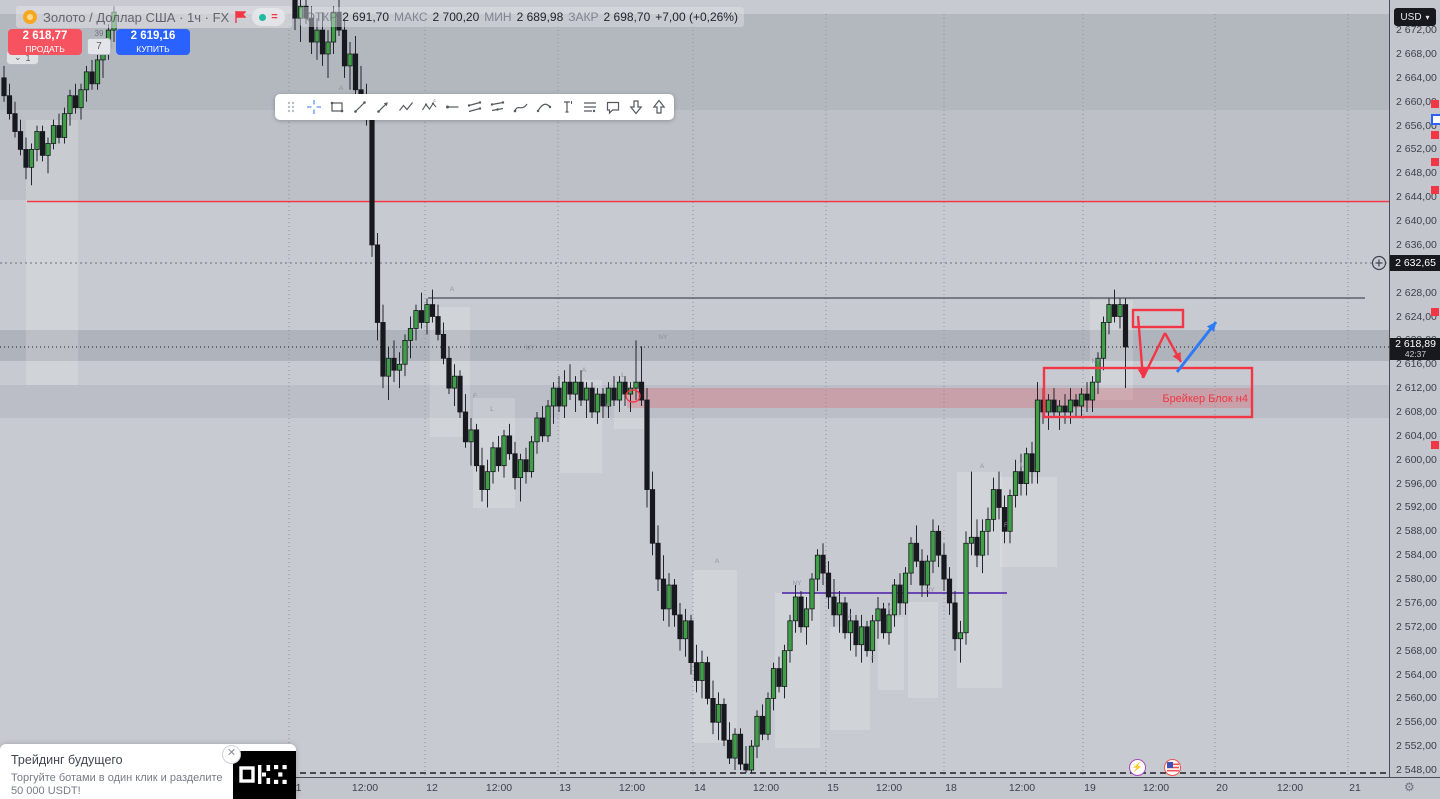 Image resolution: width=1440 pixels, height=799 pixels. Describe the element at coordinates (1416, 125) in the screenshot. I see `price-tick-label: 2 656,00` at that location.